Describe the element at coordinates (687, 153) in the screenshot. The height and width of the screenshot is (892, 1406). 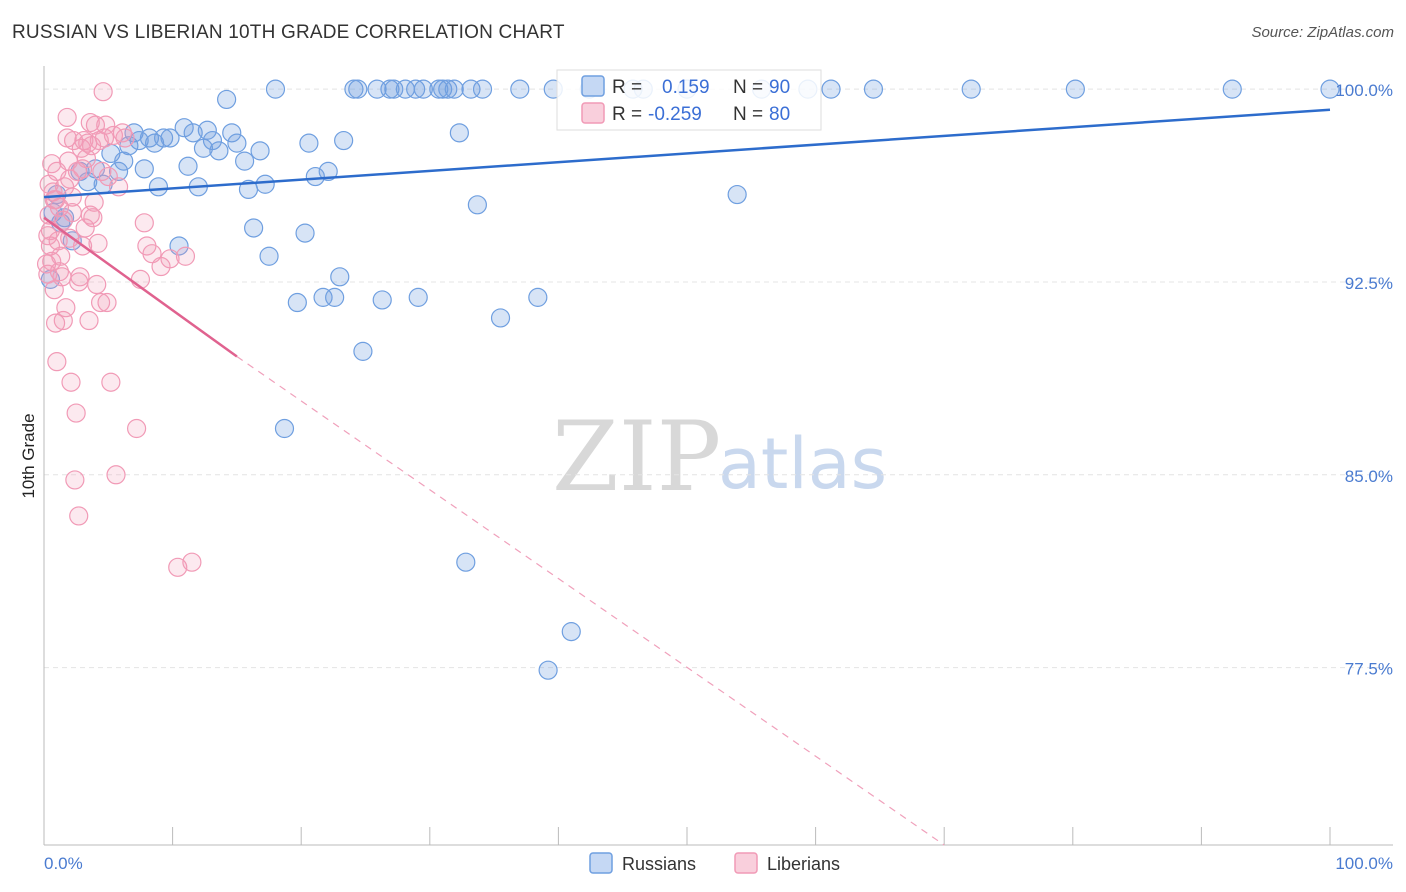
I see `russians-trend-line` at that location.